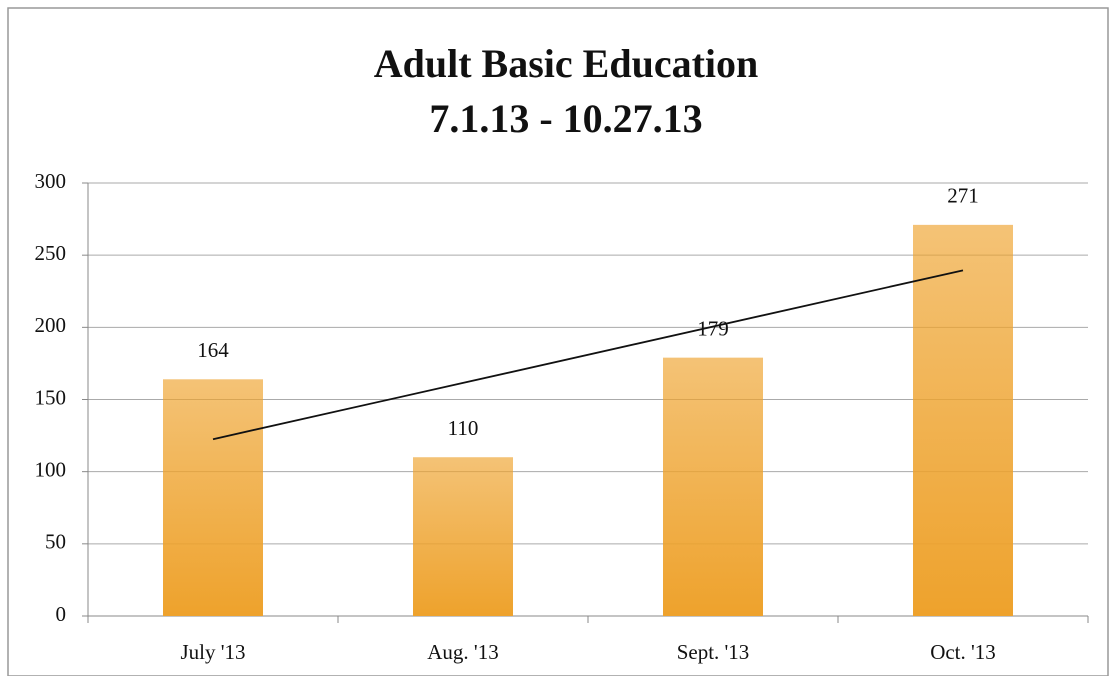 The height and width of the screenshot is (676, 1113). Describe the element at coordinates (51, 253) in the screenshot. I see `y-tick-label: 250` at that location.